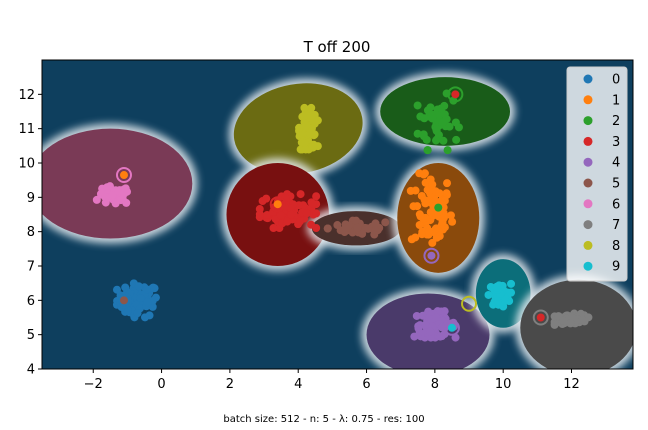 The width and height of the screenshot is (648, 430). Describe the element at coordinates (616, 80) in the screenshot. I see `legend-label-0: 0` at that location.